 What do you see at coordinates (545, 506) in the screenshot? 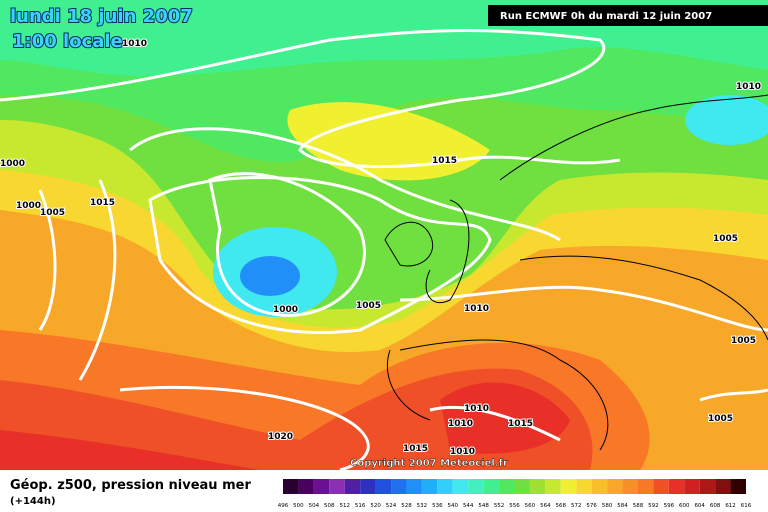
I see `scale-label: 564` at bounding box center [545, 506].